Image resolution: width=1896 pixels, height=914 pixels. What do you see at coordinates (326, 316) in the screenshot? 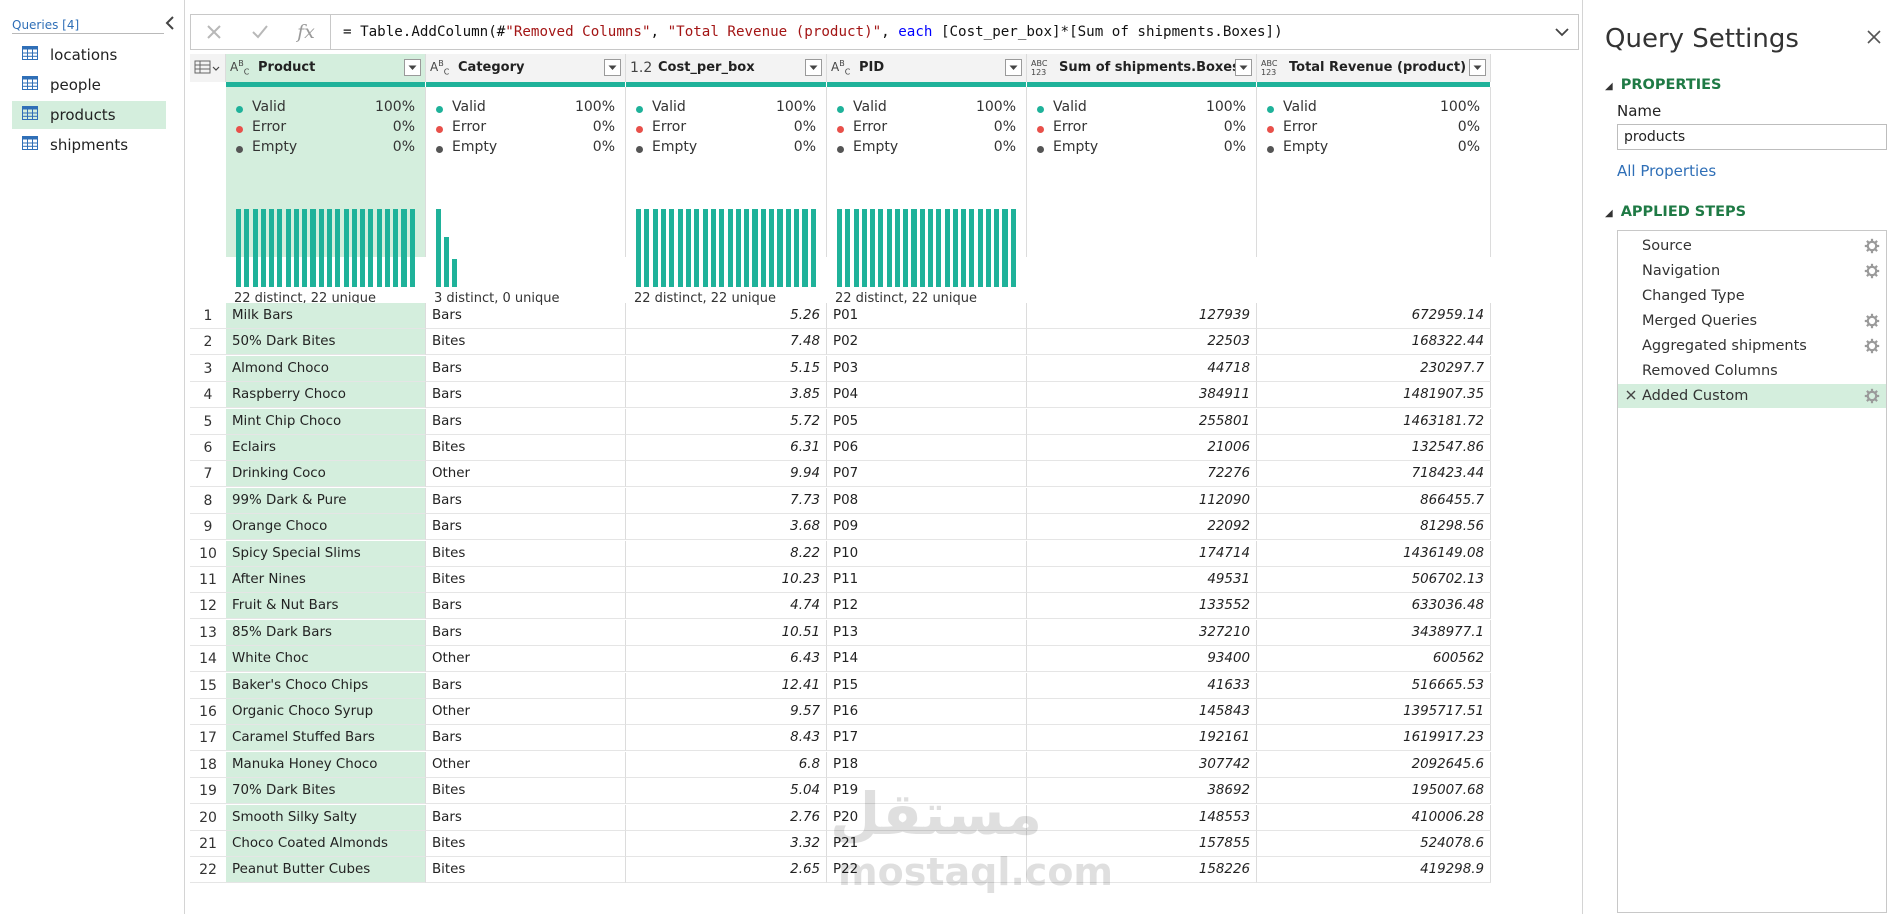
I see `table-cell: Milk Bars` at bounding box center [326, 316].